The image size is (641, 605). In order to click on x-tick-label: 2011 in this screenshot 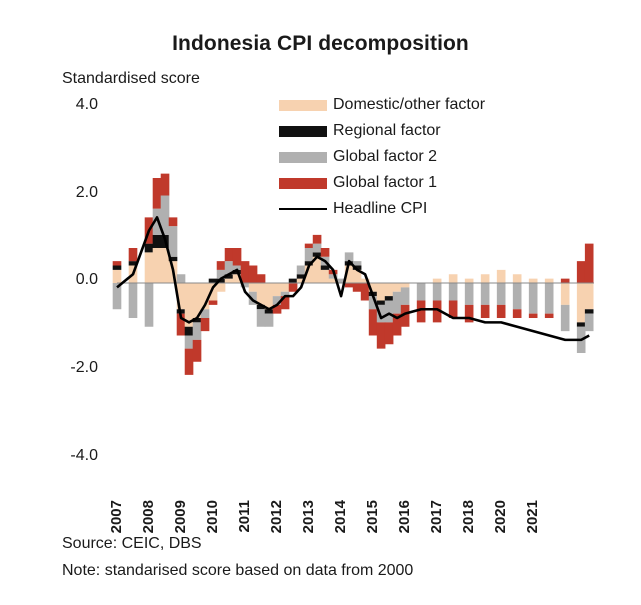, I will do `click(245, 516)`.